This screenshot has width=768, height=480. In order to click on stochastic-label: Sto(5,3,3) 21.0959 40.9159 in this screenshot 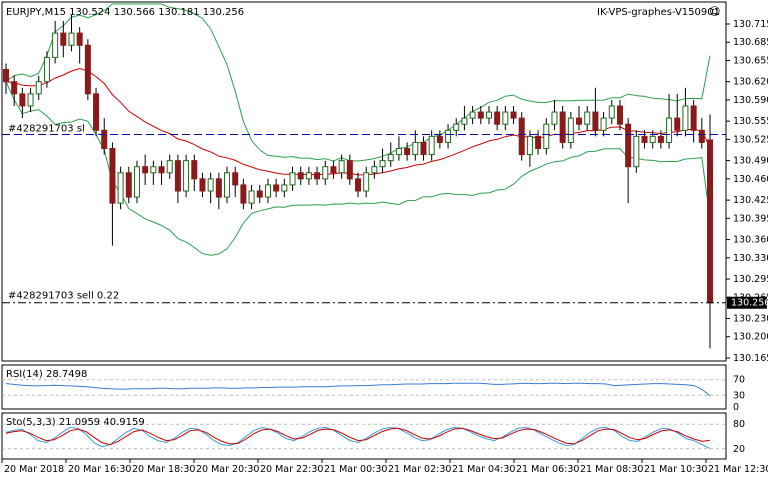, I will do `click(75, 422)`.